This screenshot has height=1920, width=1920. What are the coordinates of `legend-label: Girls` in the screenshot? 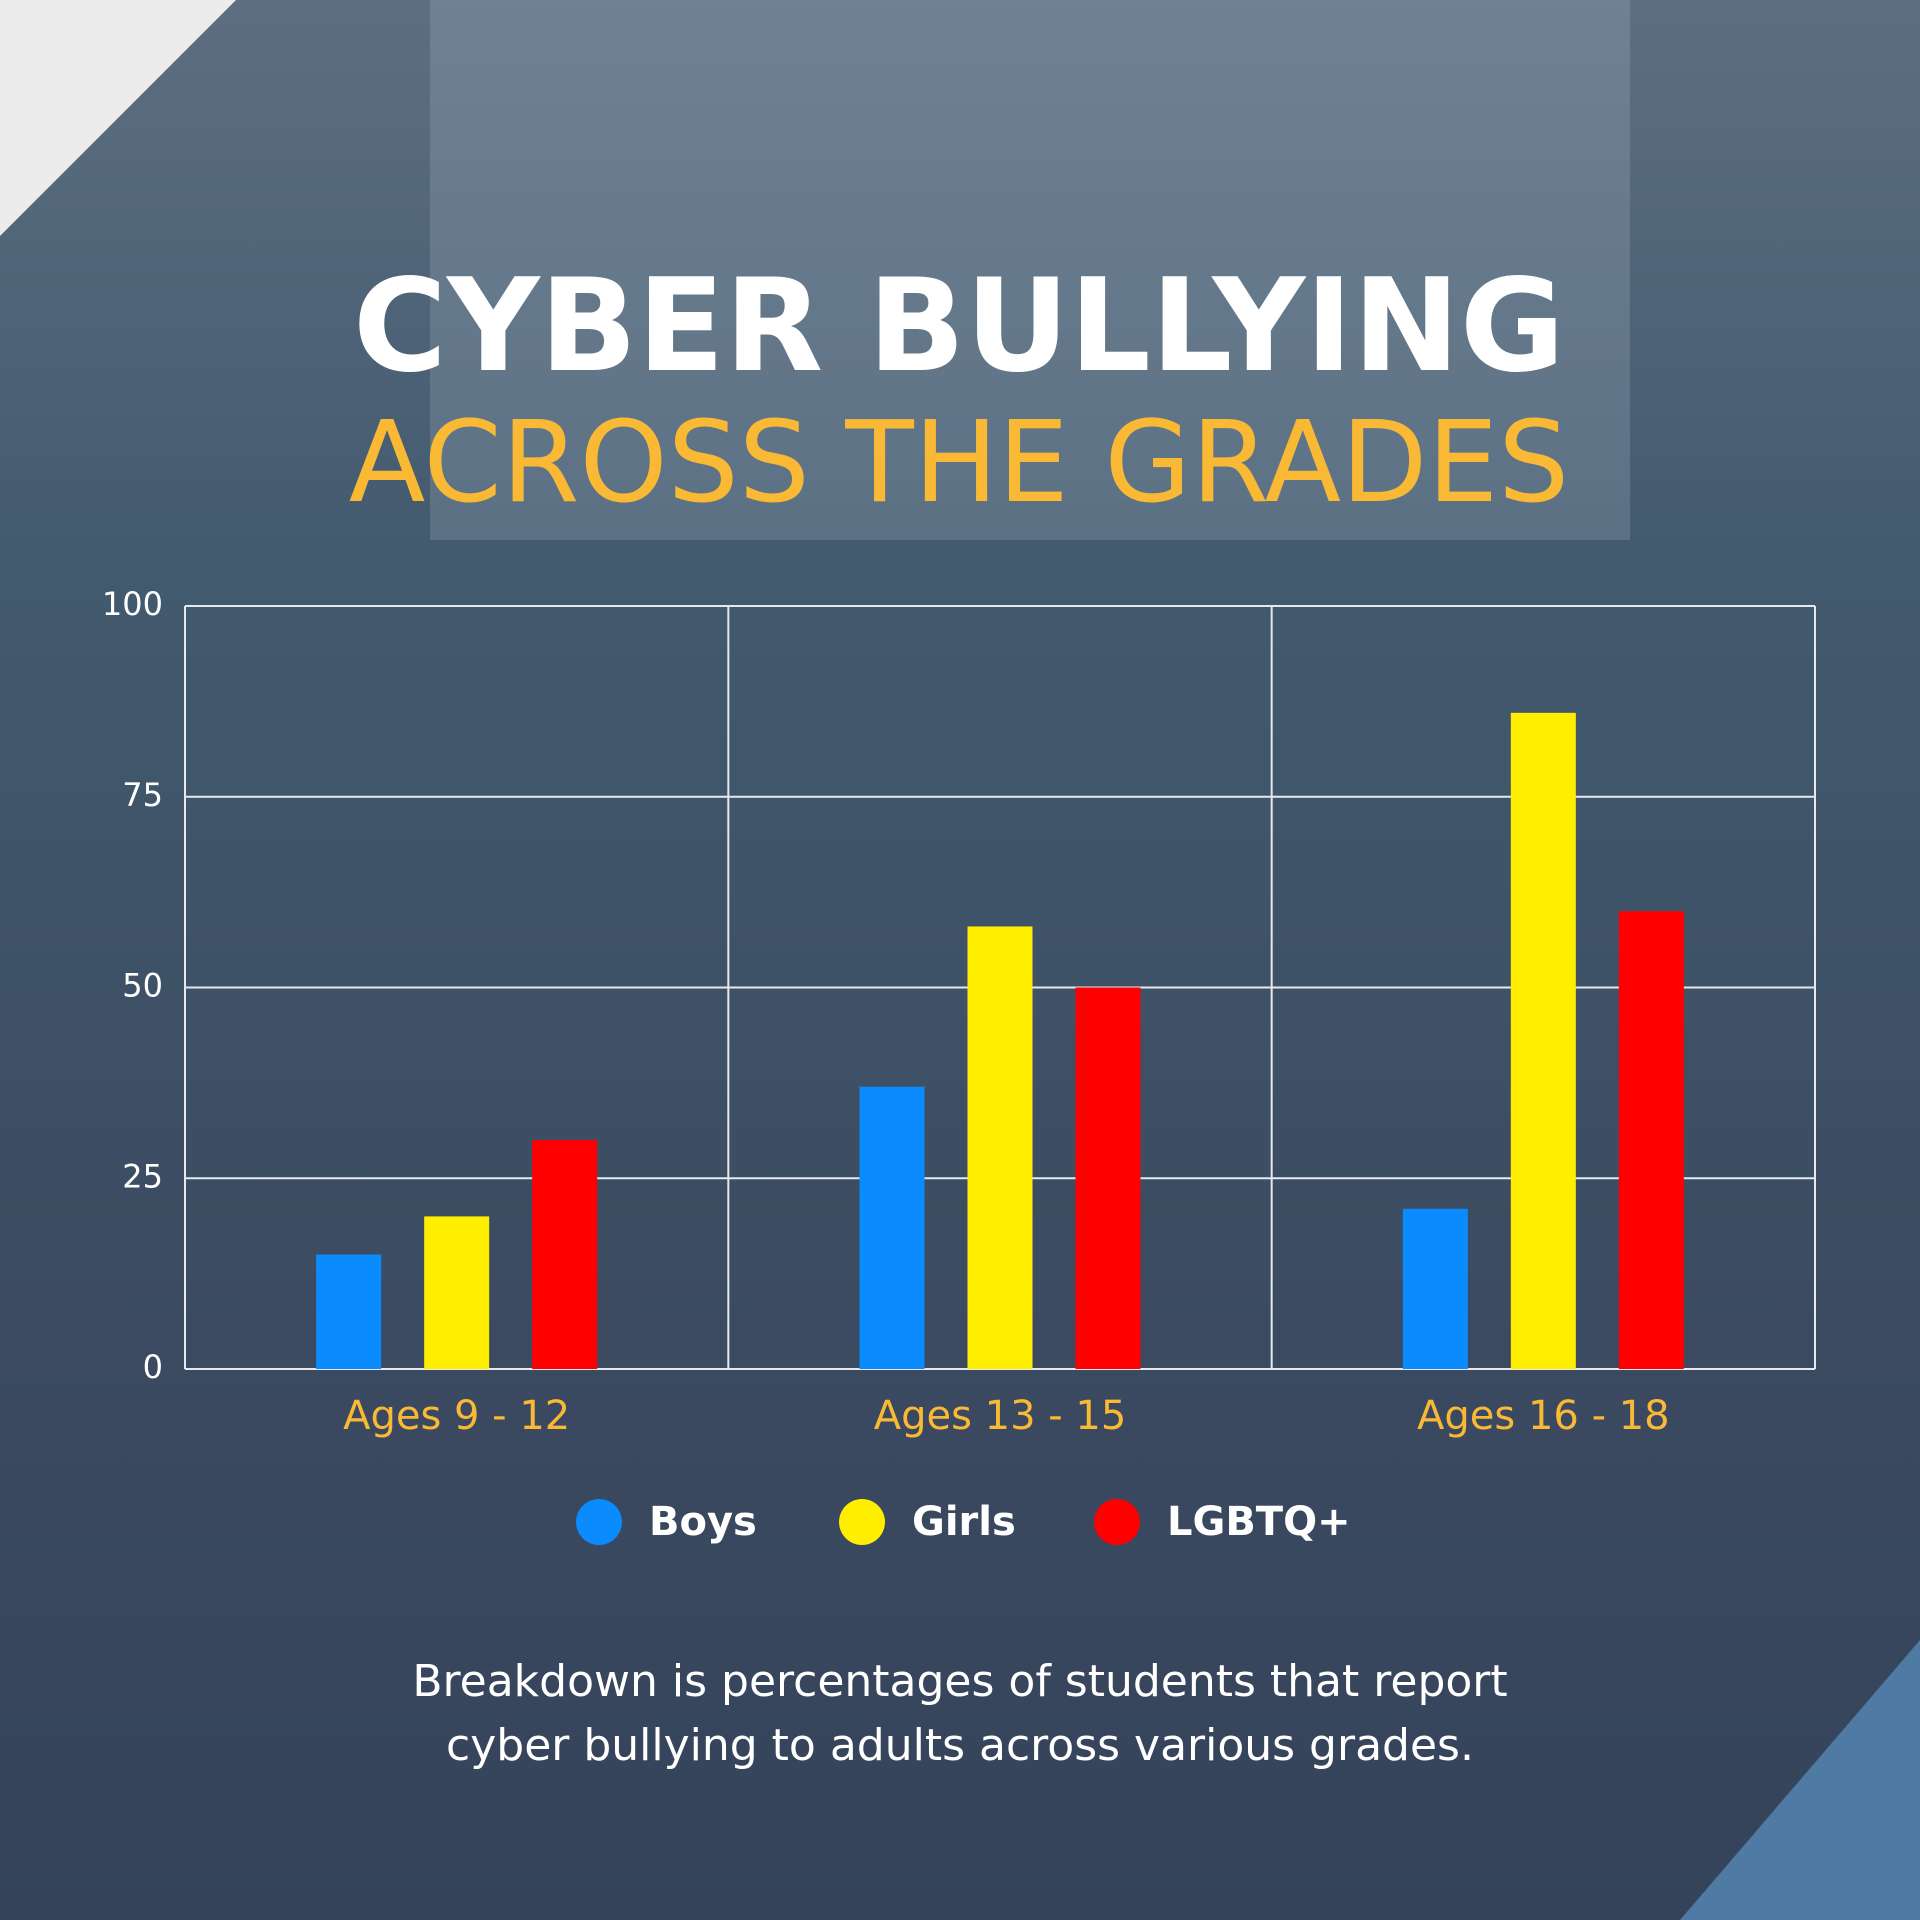 It's located at (964, 1522).